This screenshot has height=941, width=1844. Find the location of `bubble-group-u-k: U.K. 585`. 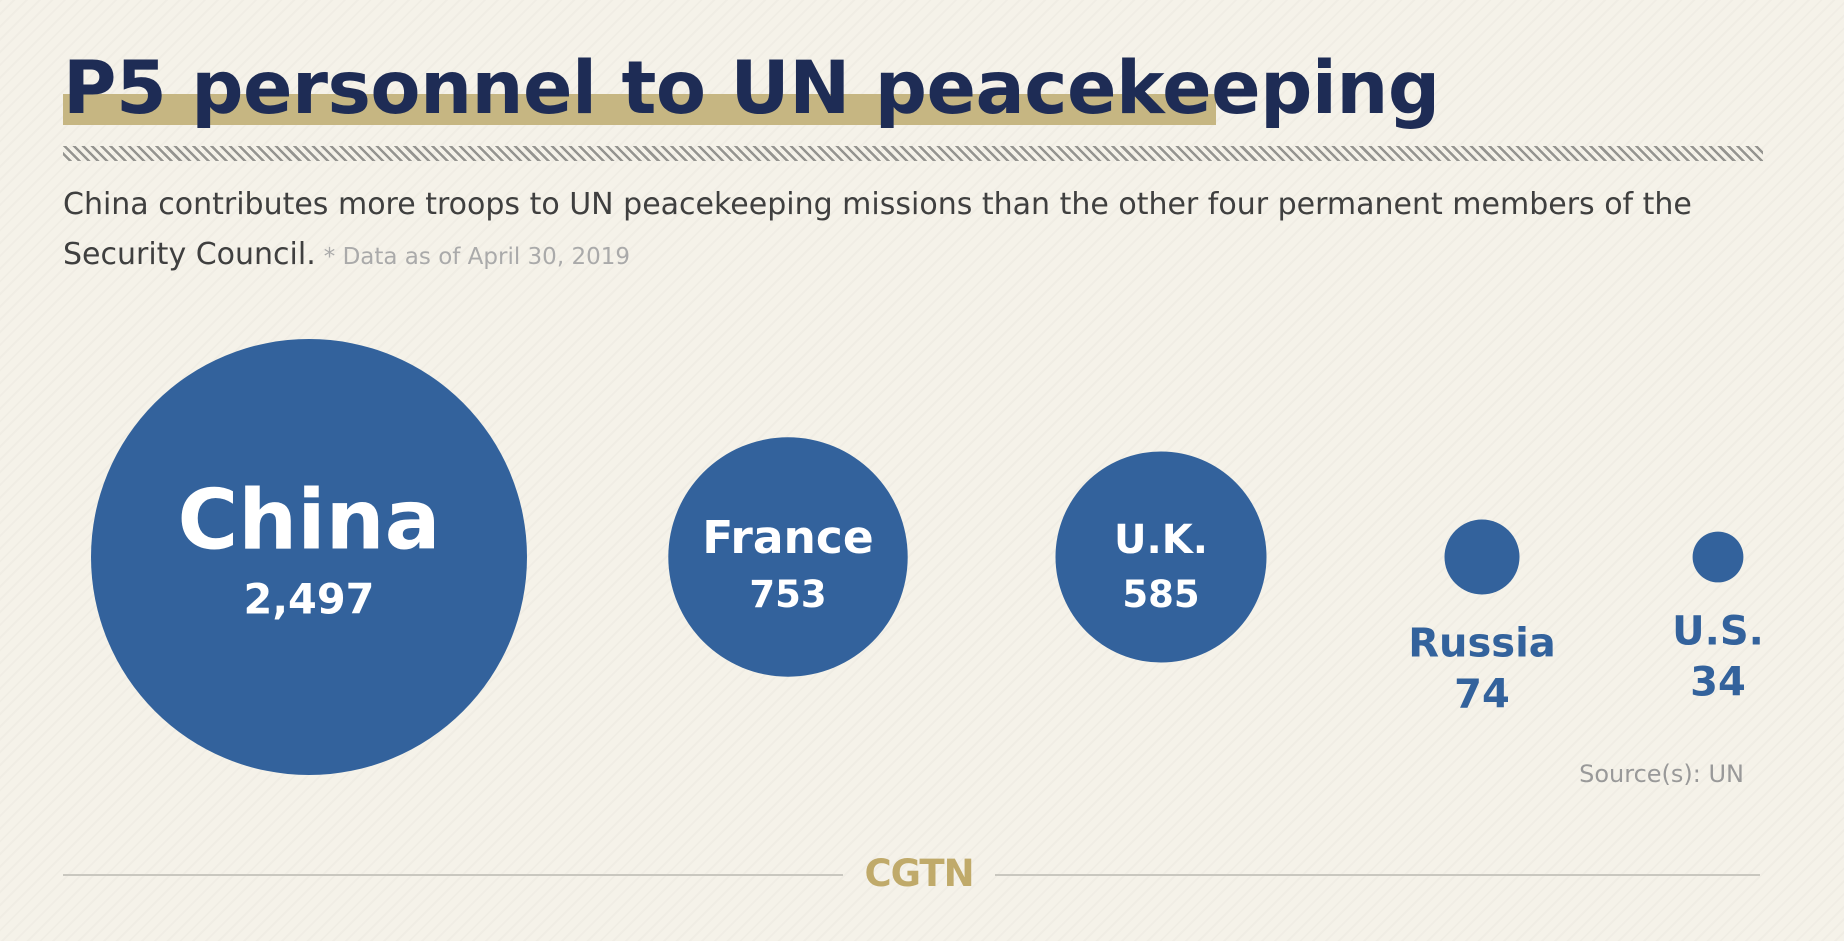

bubble-group-u-k: U.K. 585 is located at coordinates (1161, 557).